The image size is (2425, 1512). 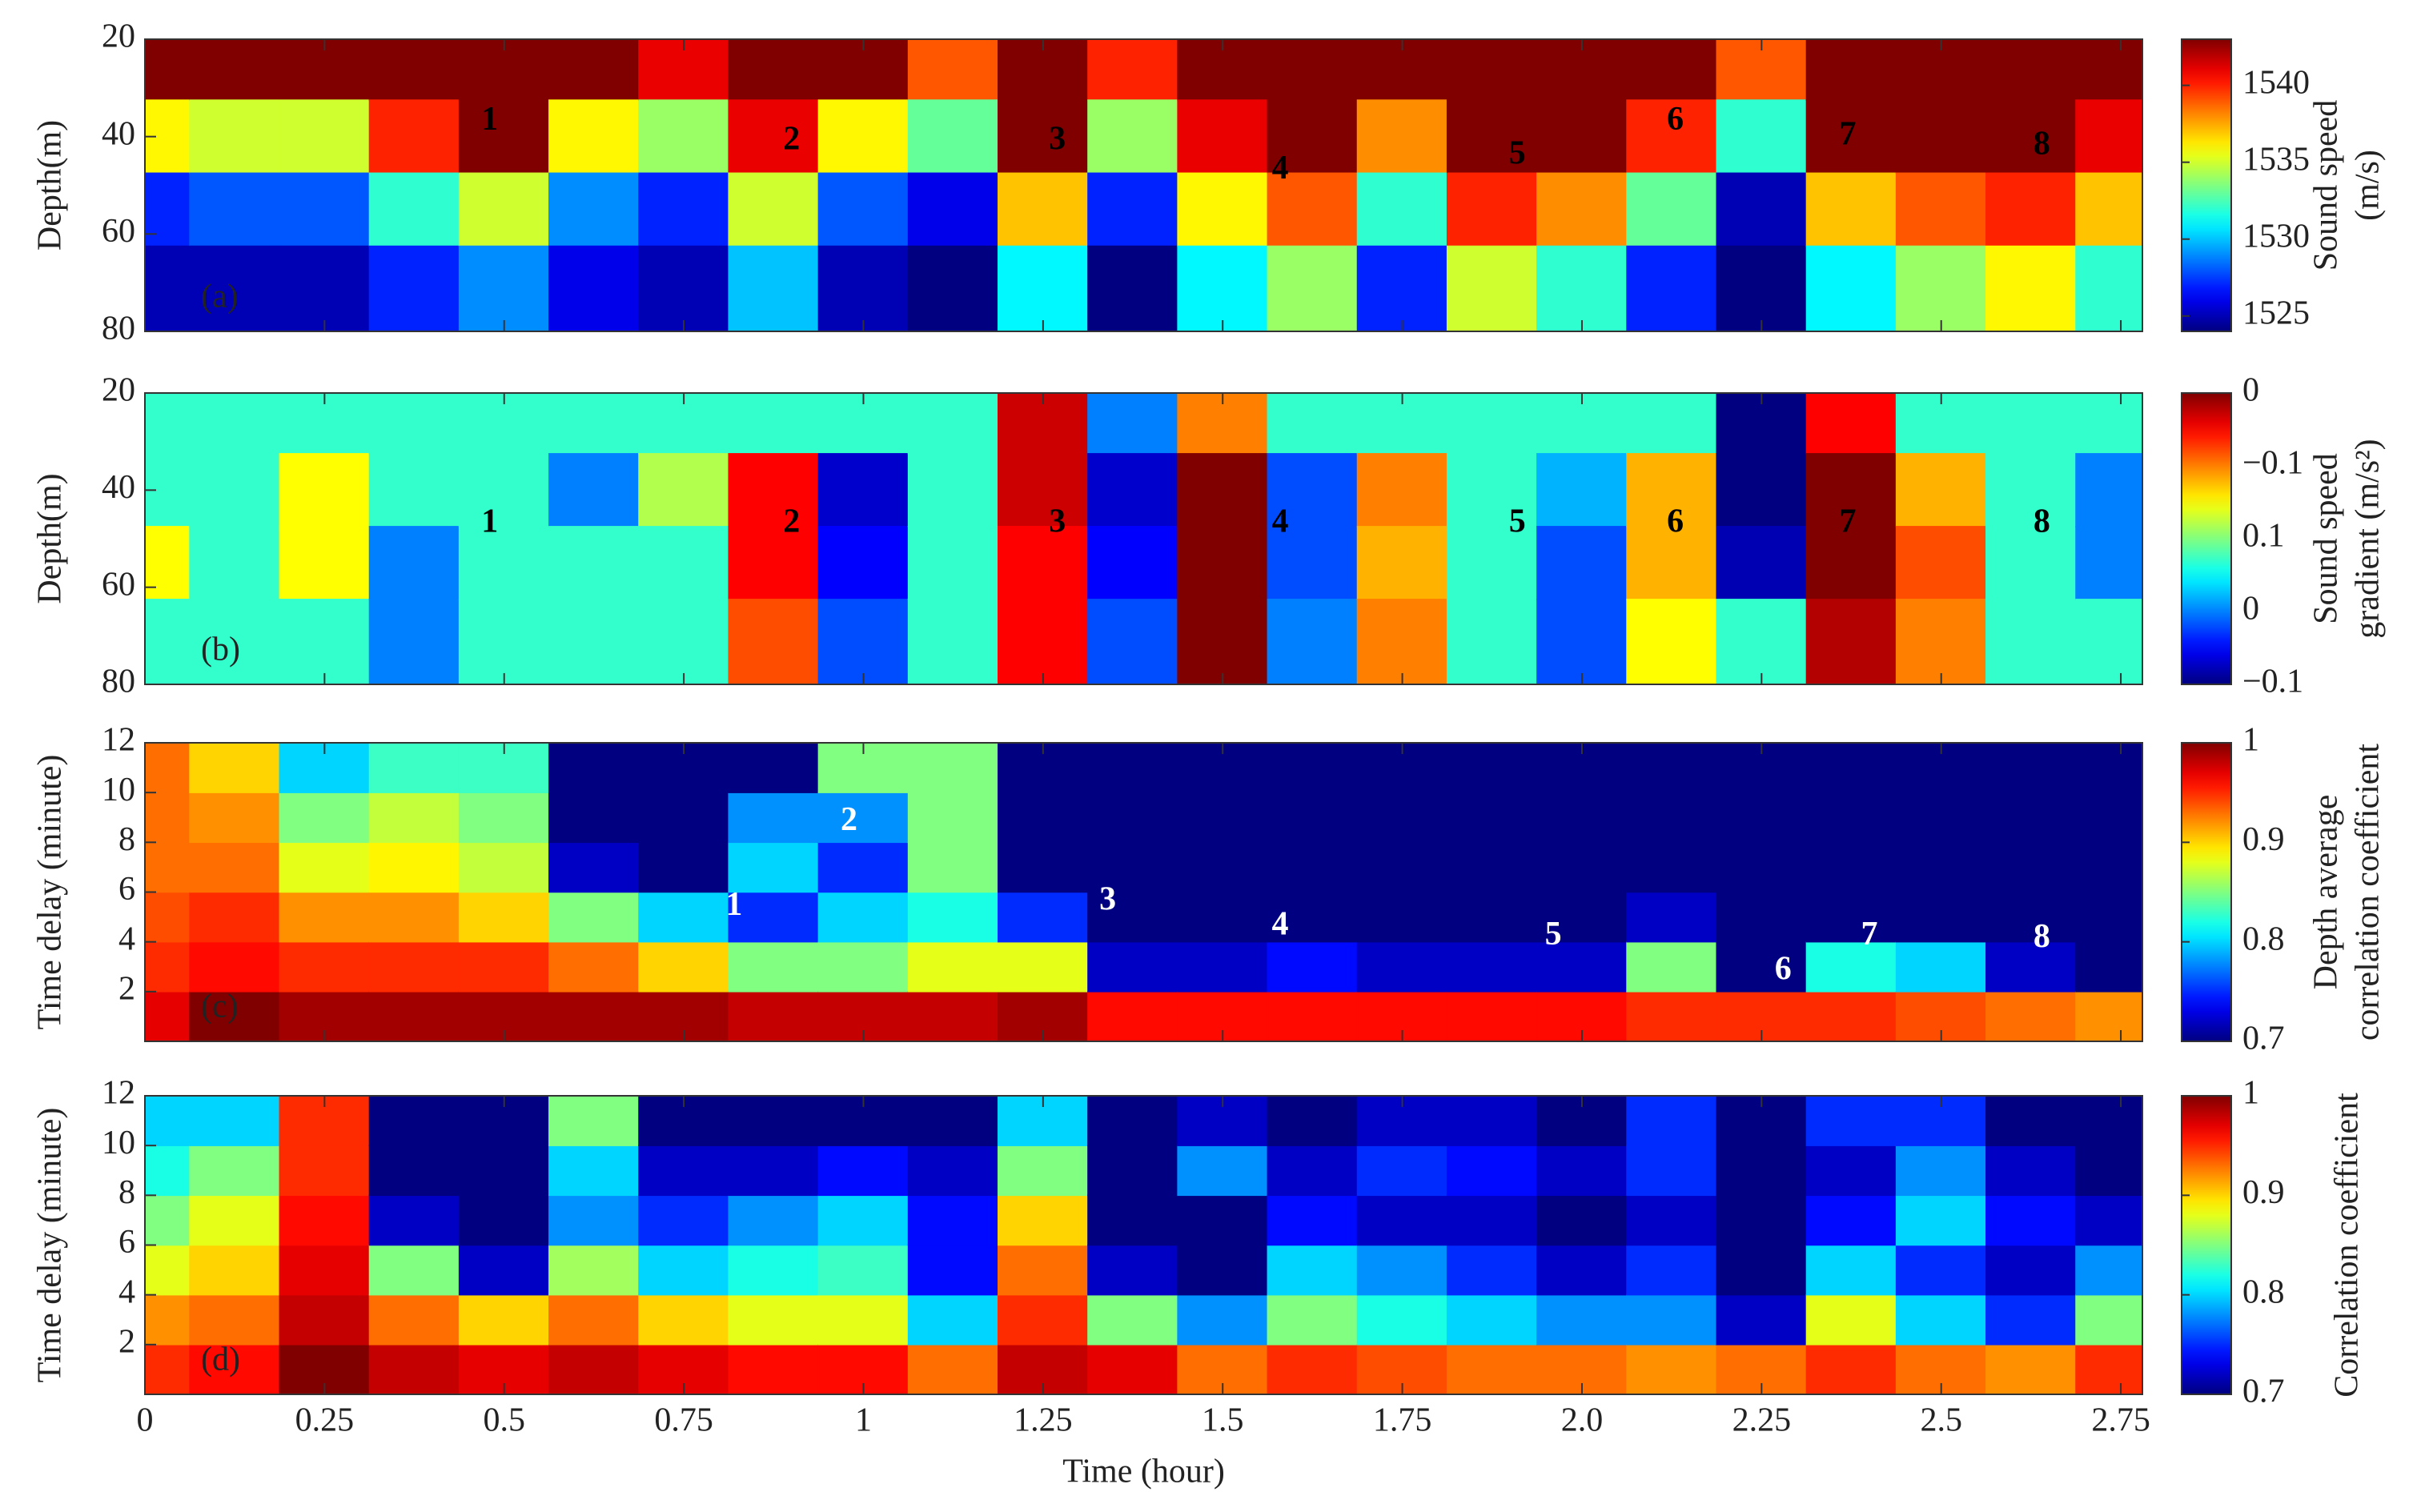 I want to click on y-tick-label: 6, so click(x=126, y=890).